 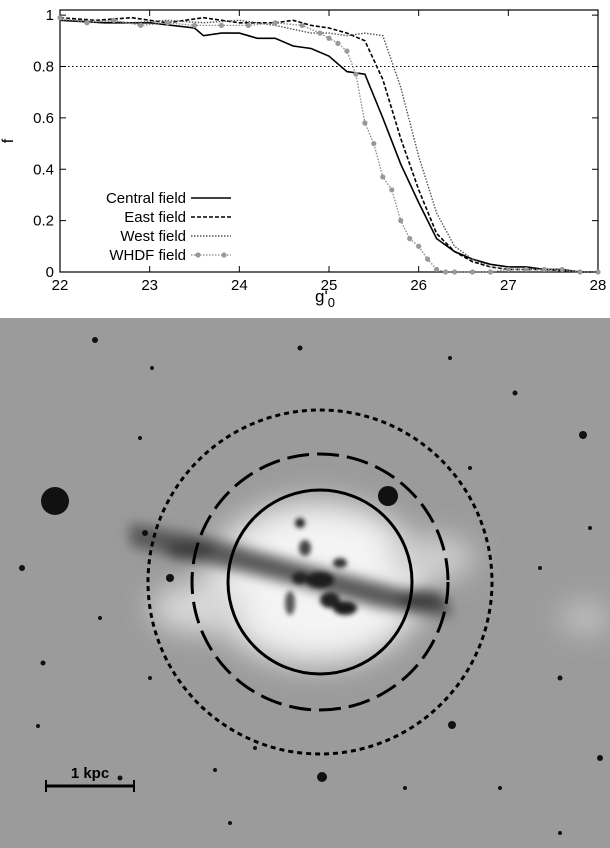 I want to click on y-tick-label: 0.4, so click(x=43, y=169).